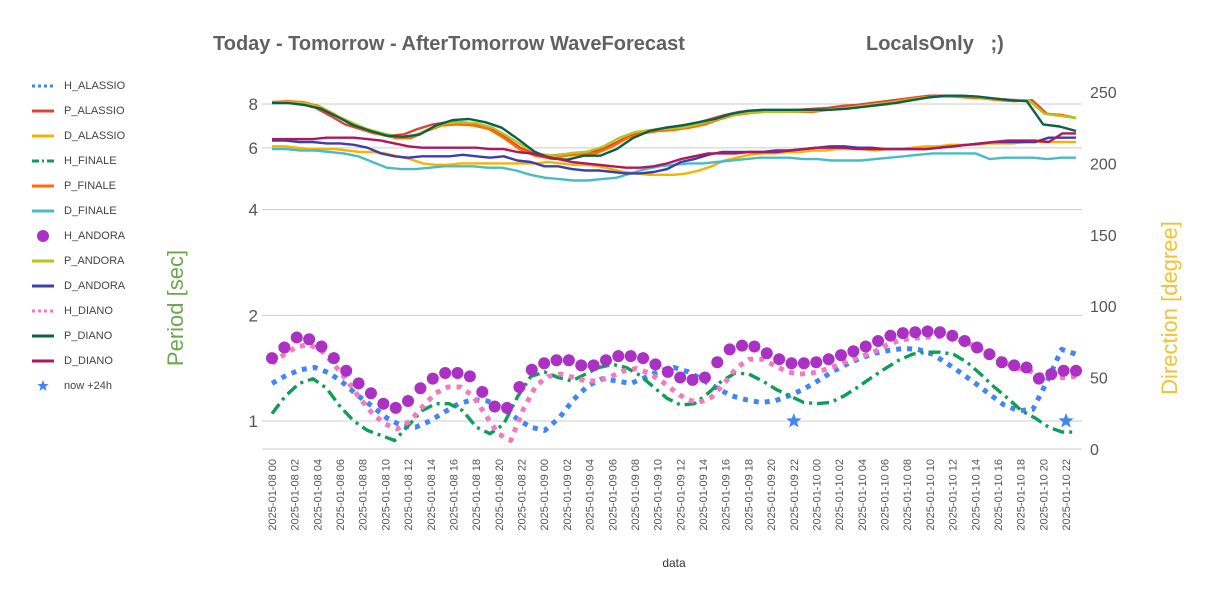 This screenshot has width=1212, height=600. What do you see at coordinates (175, 308) in the screenshot?
I see `y-axis-label-left: Period [sec]` at bounding box center [175, 308].